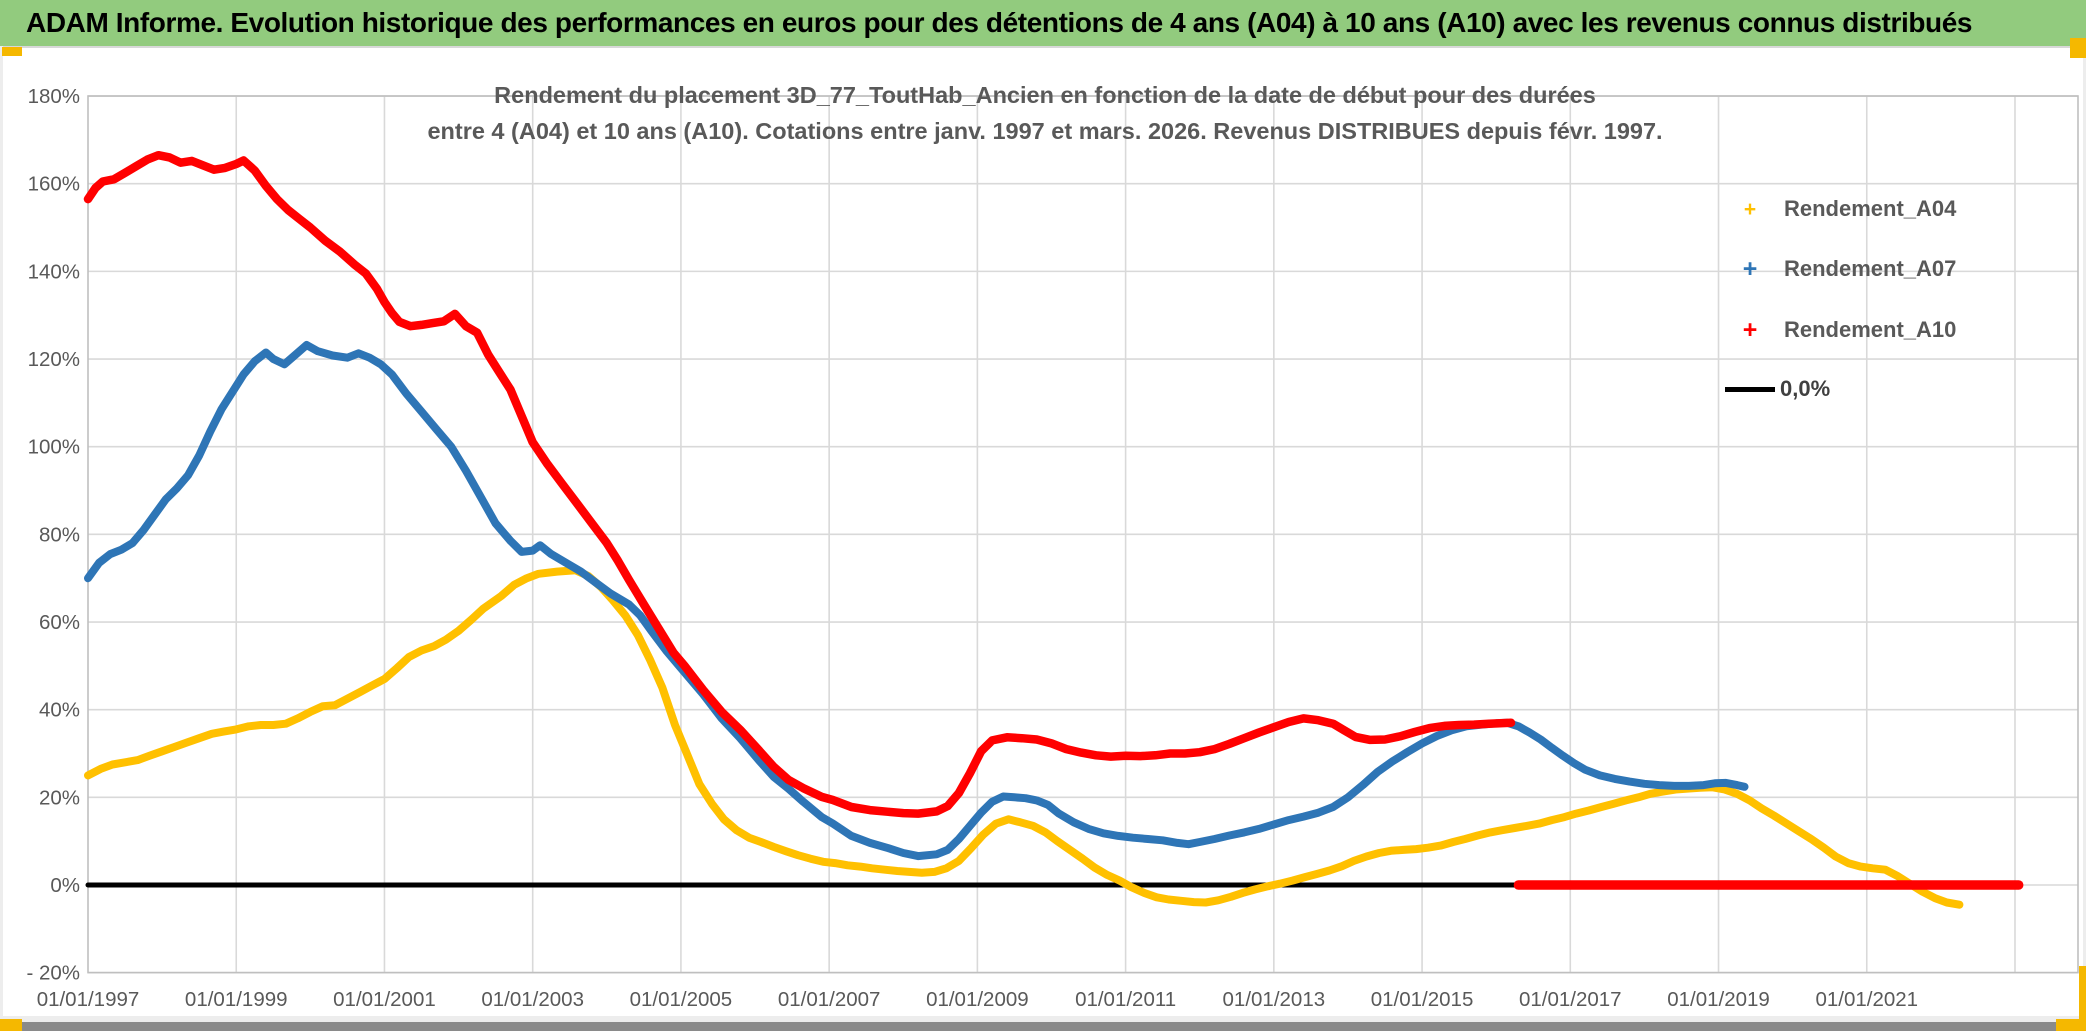  Describe the element at coordinates (1043, 1019) in the screenshot. I see `bottom-edge` at that location.